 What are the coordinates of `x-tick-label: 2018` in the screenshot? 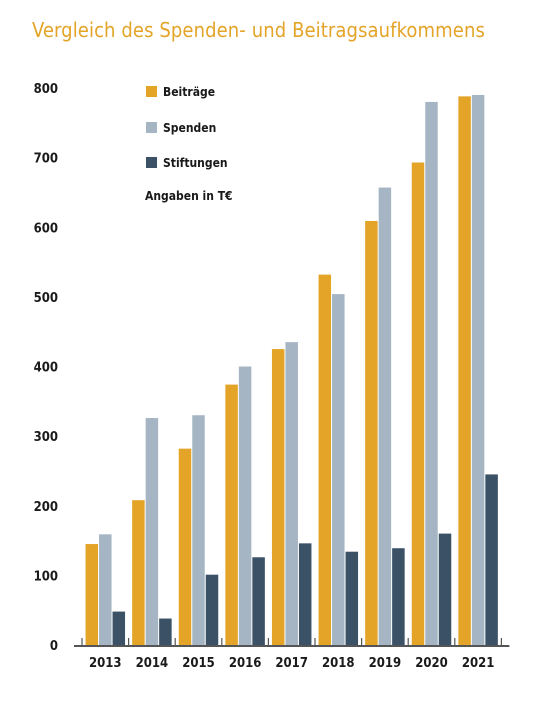 It's located at (338, 663).